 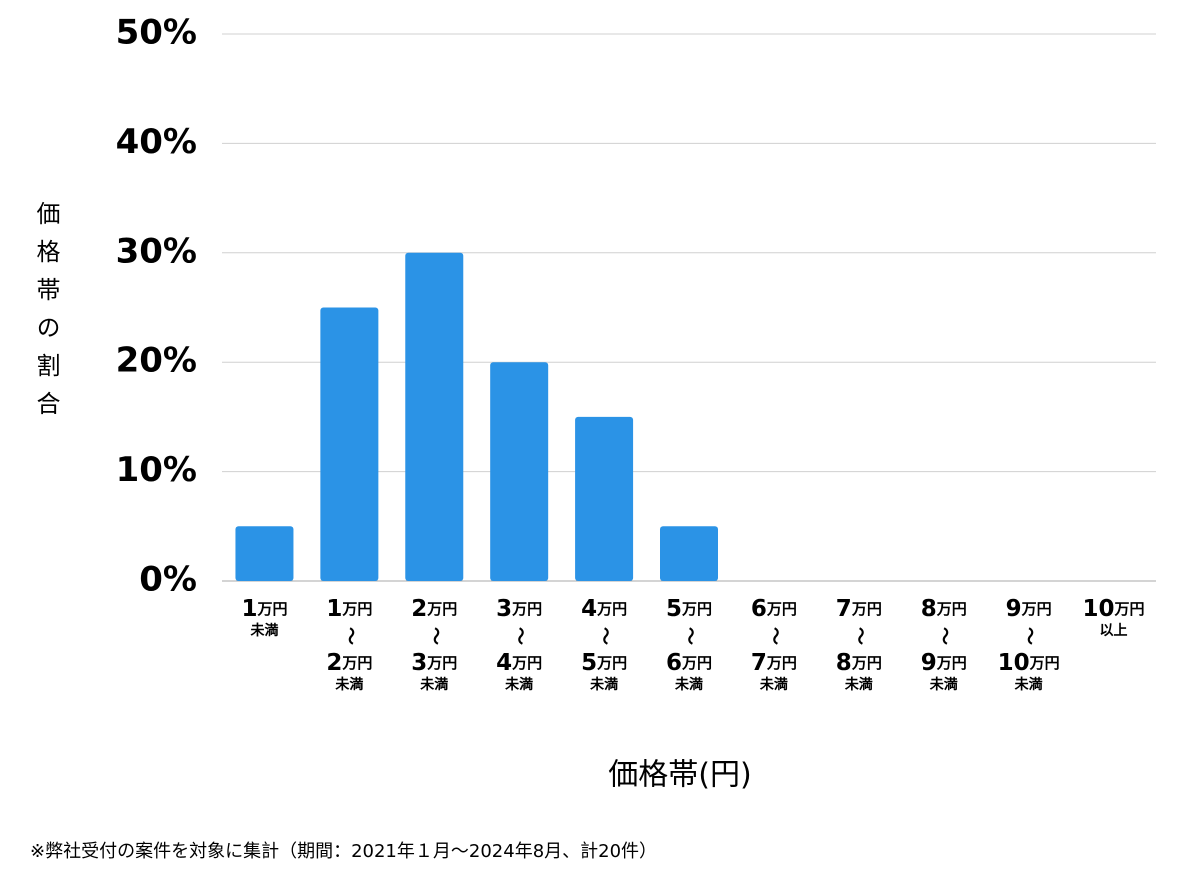 What do you see at coordinates (156, 251) in the screenshot?
I see `y-tick-label: 30%` at bounding box center [156, 251].